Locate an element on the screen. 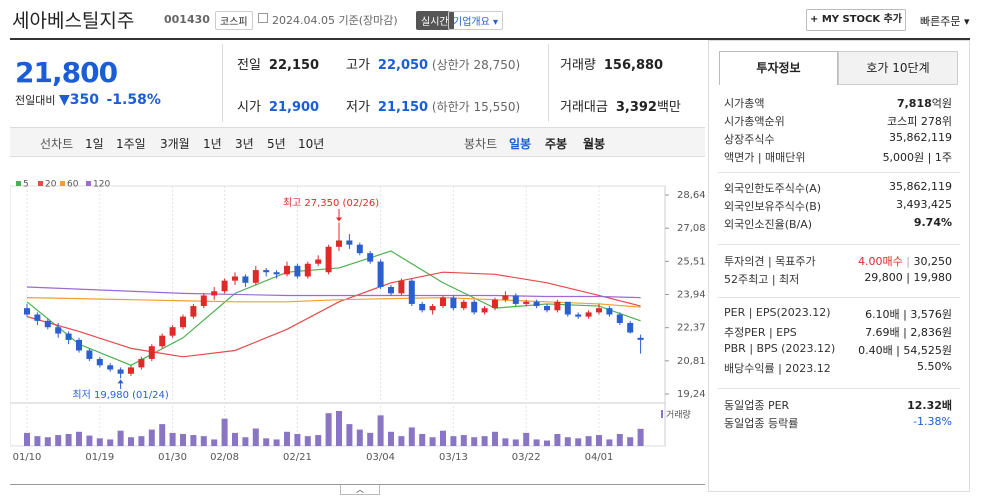  invest-label: 외국인한도주식수(A) is located at coordinates (773, 188).